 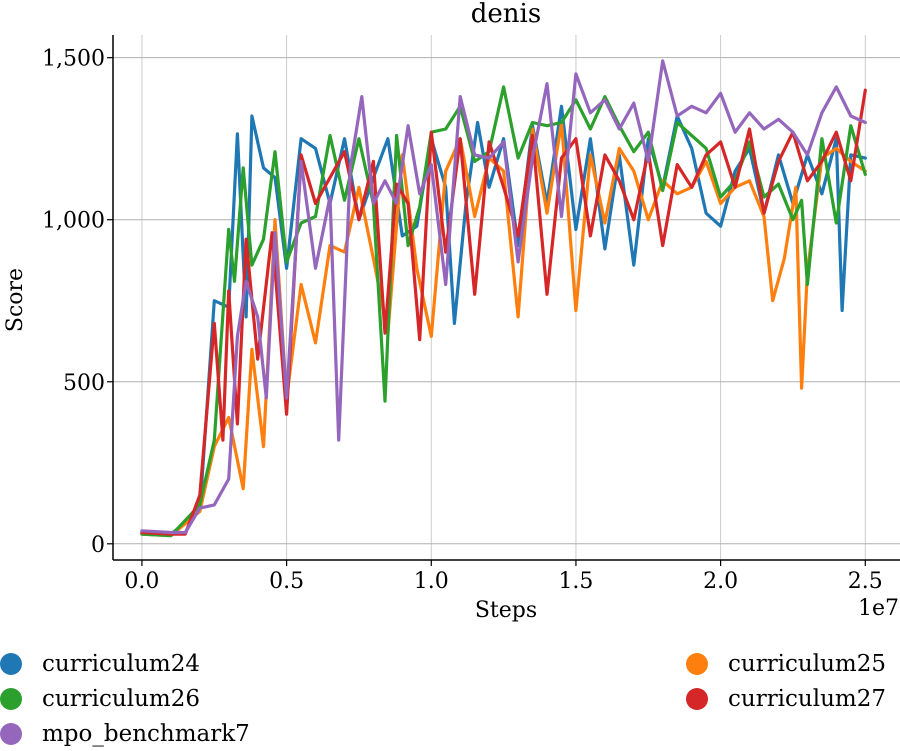 I want to click on legend-label-curriculum27: curriculum27, so click(x=807, y=699).